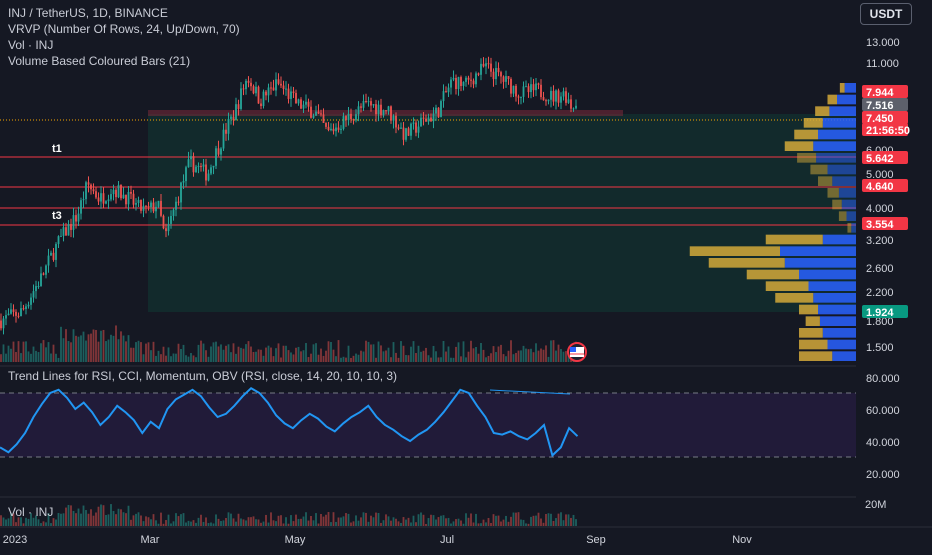 The width and height of the screenshot is (932, 555). Describe the element at coordinates (31, 512) in the screenshot. I see `volume-pane-title: Vol · INJ` at that location.